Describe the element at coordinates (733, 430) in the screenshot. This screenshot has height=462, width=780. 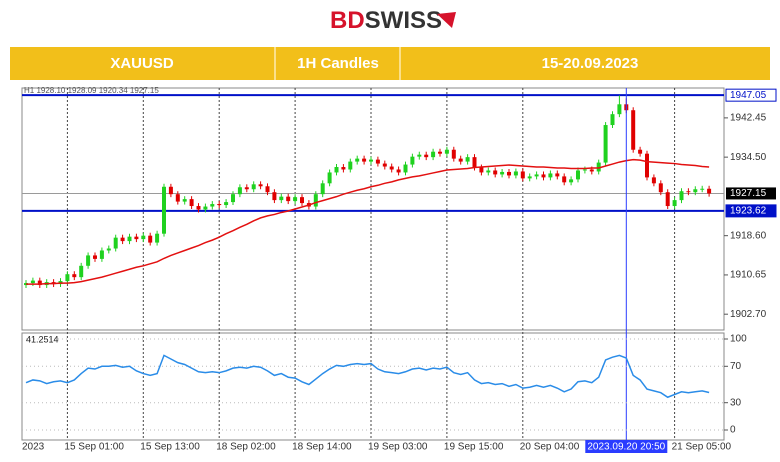
I see `y-tick-label: 0` at that location.